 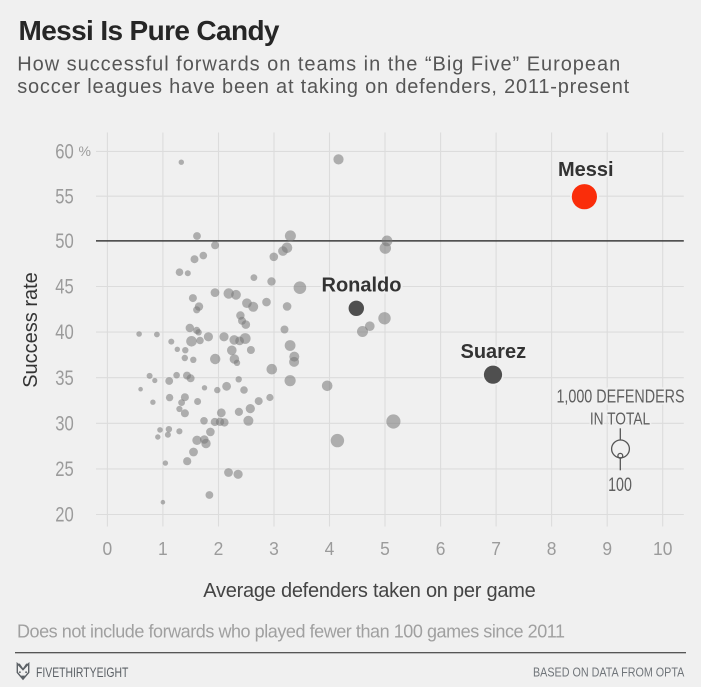 What do you see at coordinates (496, 549) in the screenshot?
I see `svg-text: 7` at bounding box center [496, 549].